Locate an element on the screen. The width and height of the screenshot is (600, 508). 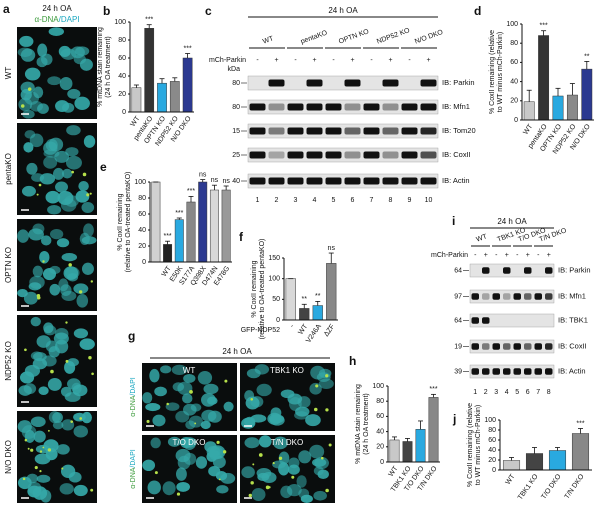
lane-number: 10 is located at coordinates (429, 200).